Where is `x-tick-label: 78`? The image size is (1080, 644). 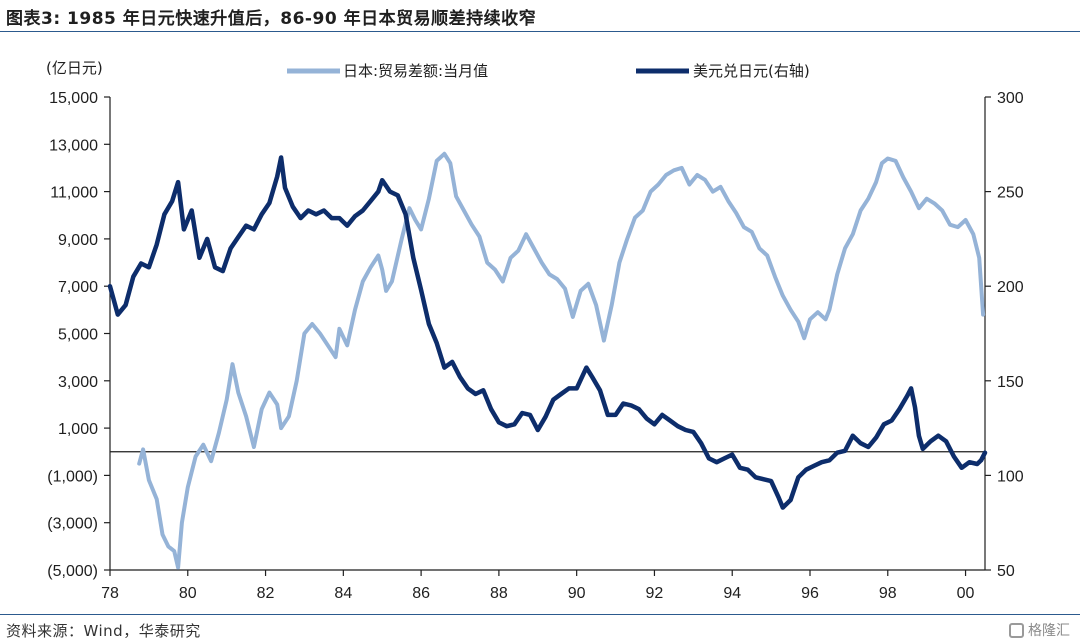 x-tick-label: 78 is located at coordinates (110, 593).